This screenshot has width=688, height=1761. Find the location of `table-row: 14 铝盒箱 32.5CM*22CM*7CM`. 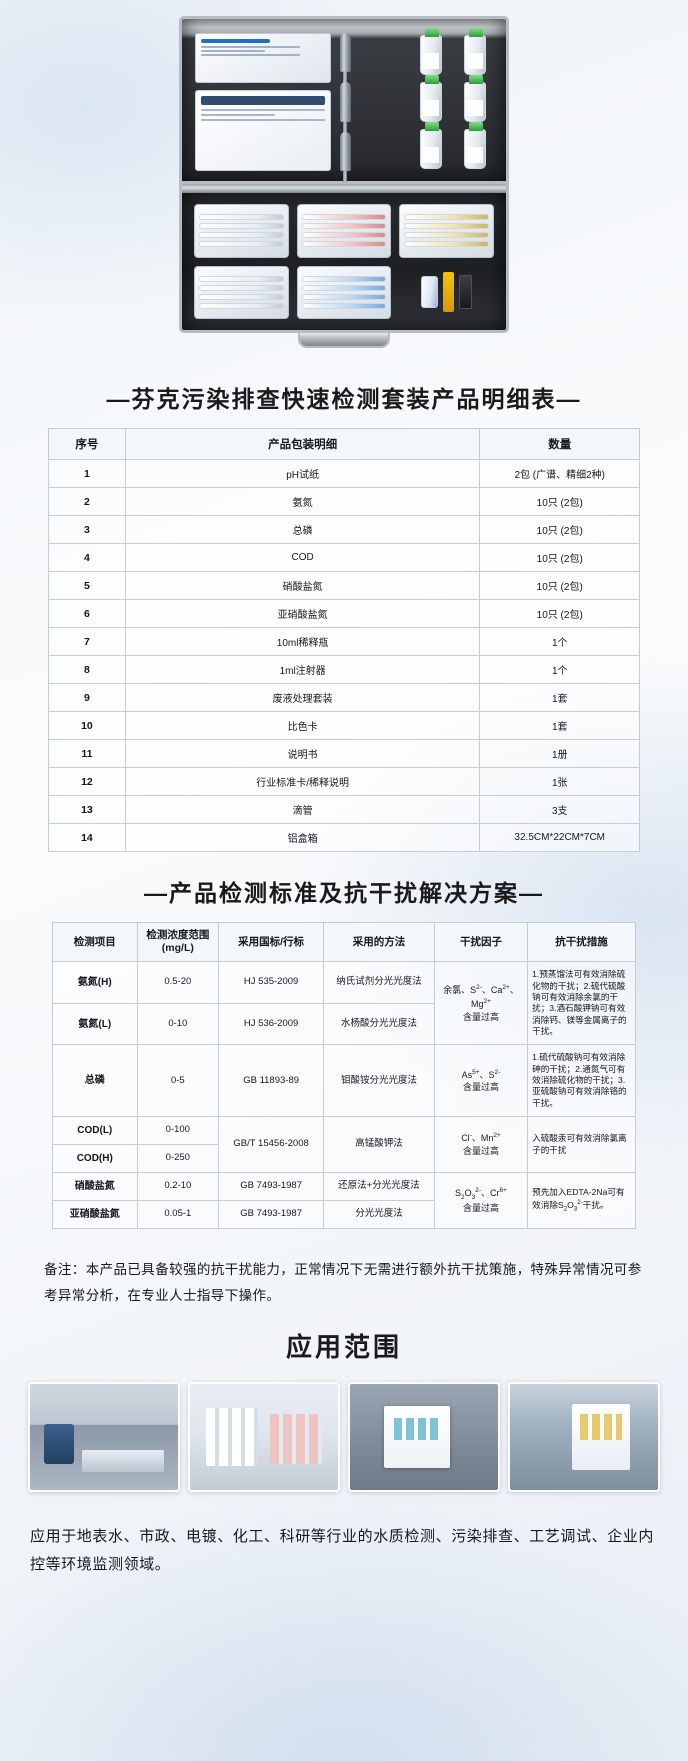

table-row: 14 铝盒箱 32.5CM*22CM*7CM is located at coordinates (344, 837).